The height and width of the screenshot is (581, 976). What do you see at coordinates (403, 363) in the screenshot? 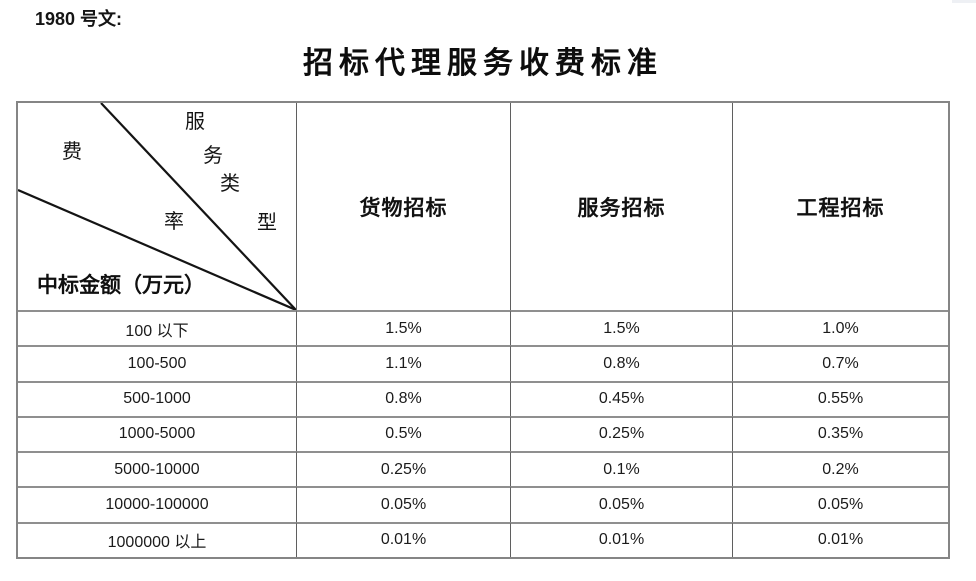
I see `rate-cell: 1.1%` at bounding box center [403, 363].